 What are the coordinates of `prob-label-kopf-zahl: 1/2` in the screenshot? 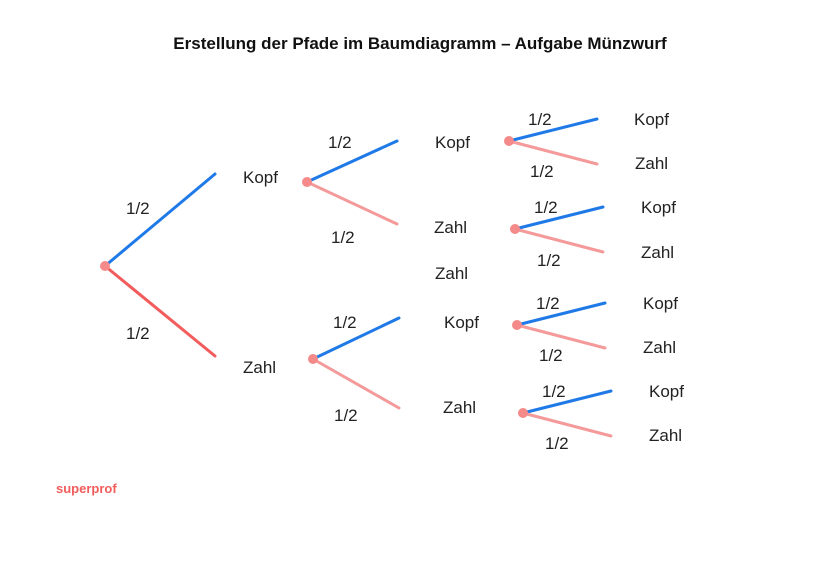 It's located at (343, 237).